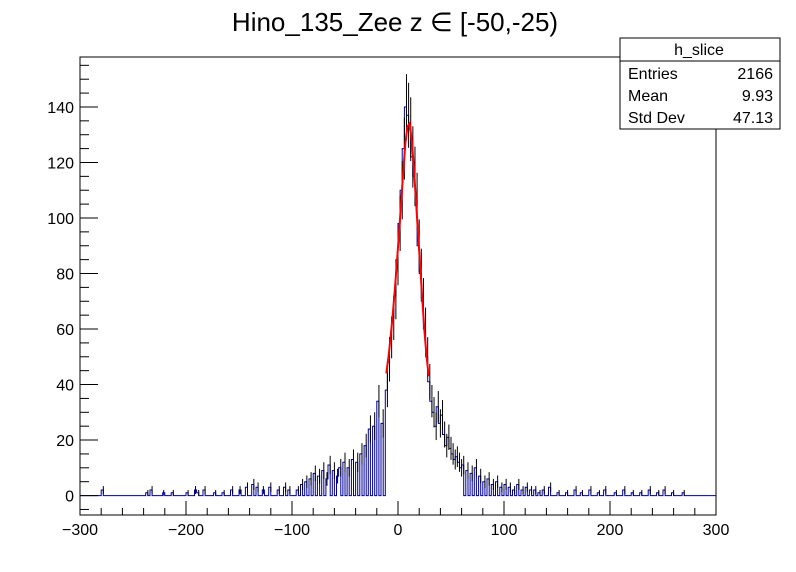  I want to click on y-axis: 0 20 40 60 80 100 120 140, so click(72, 287).